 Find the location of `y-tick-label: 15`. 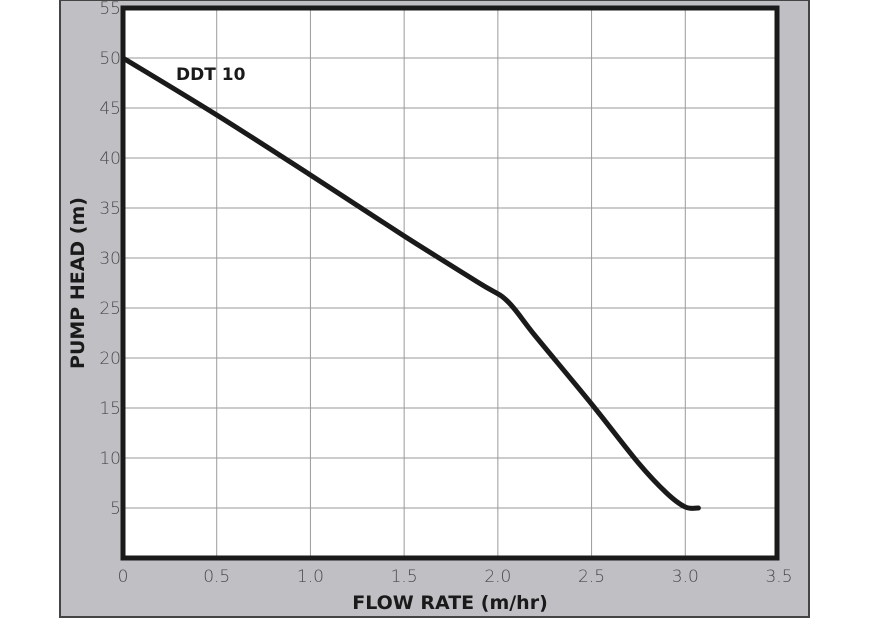

y-tick-label: 15 is located at coordinates (110, 409).